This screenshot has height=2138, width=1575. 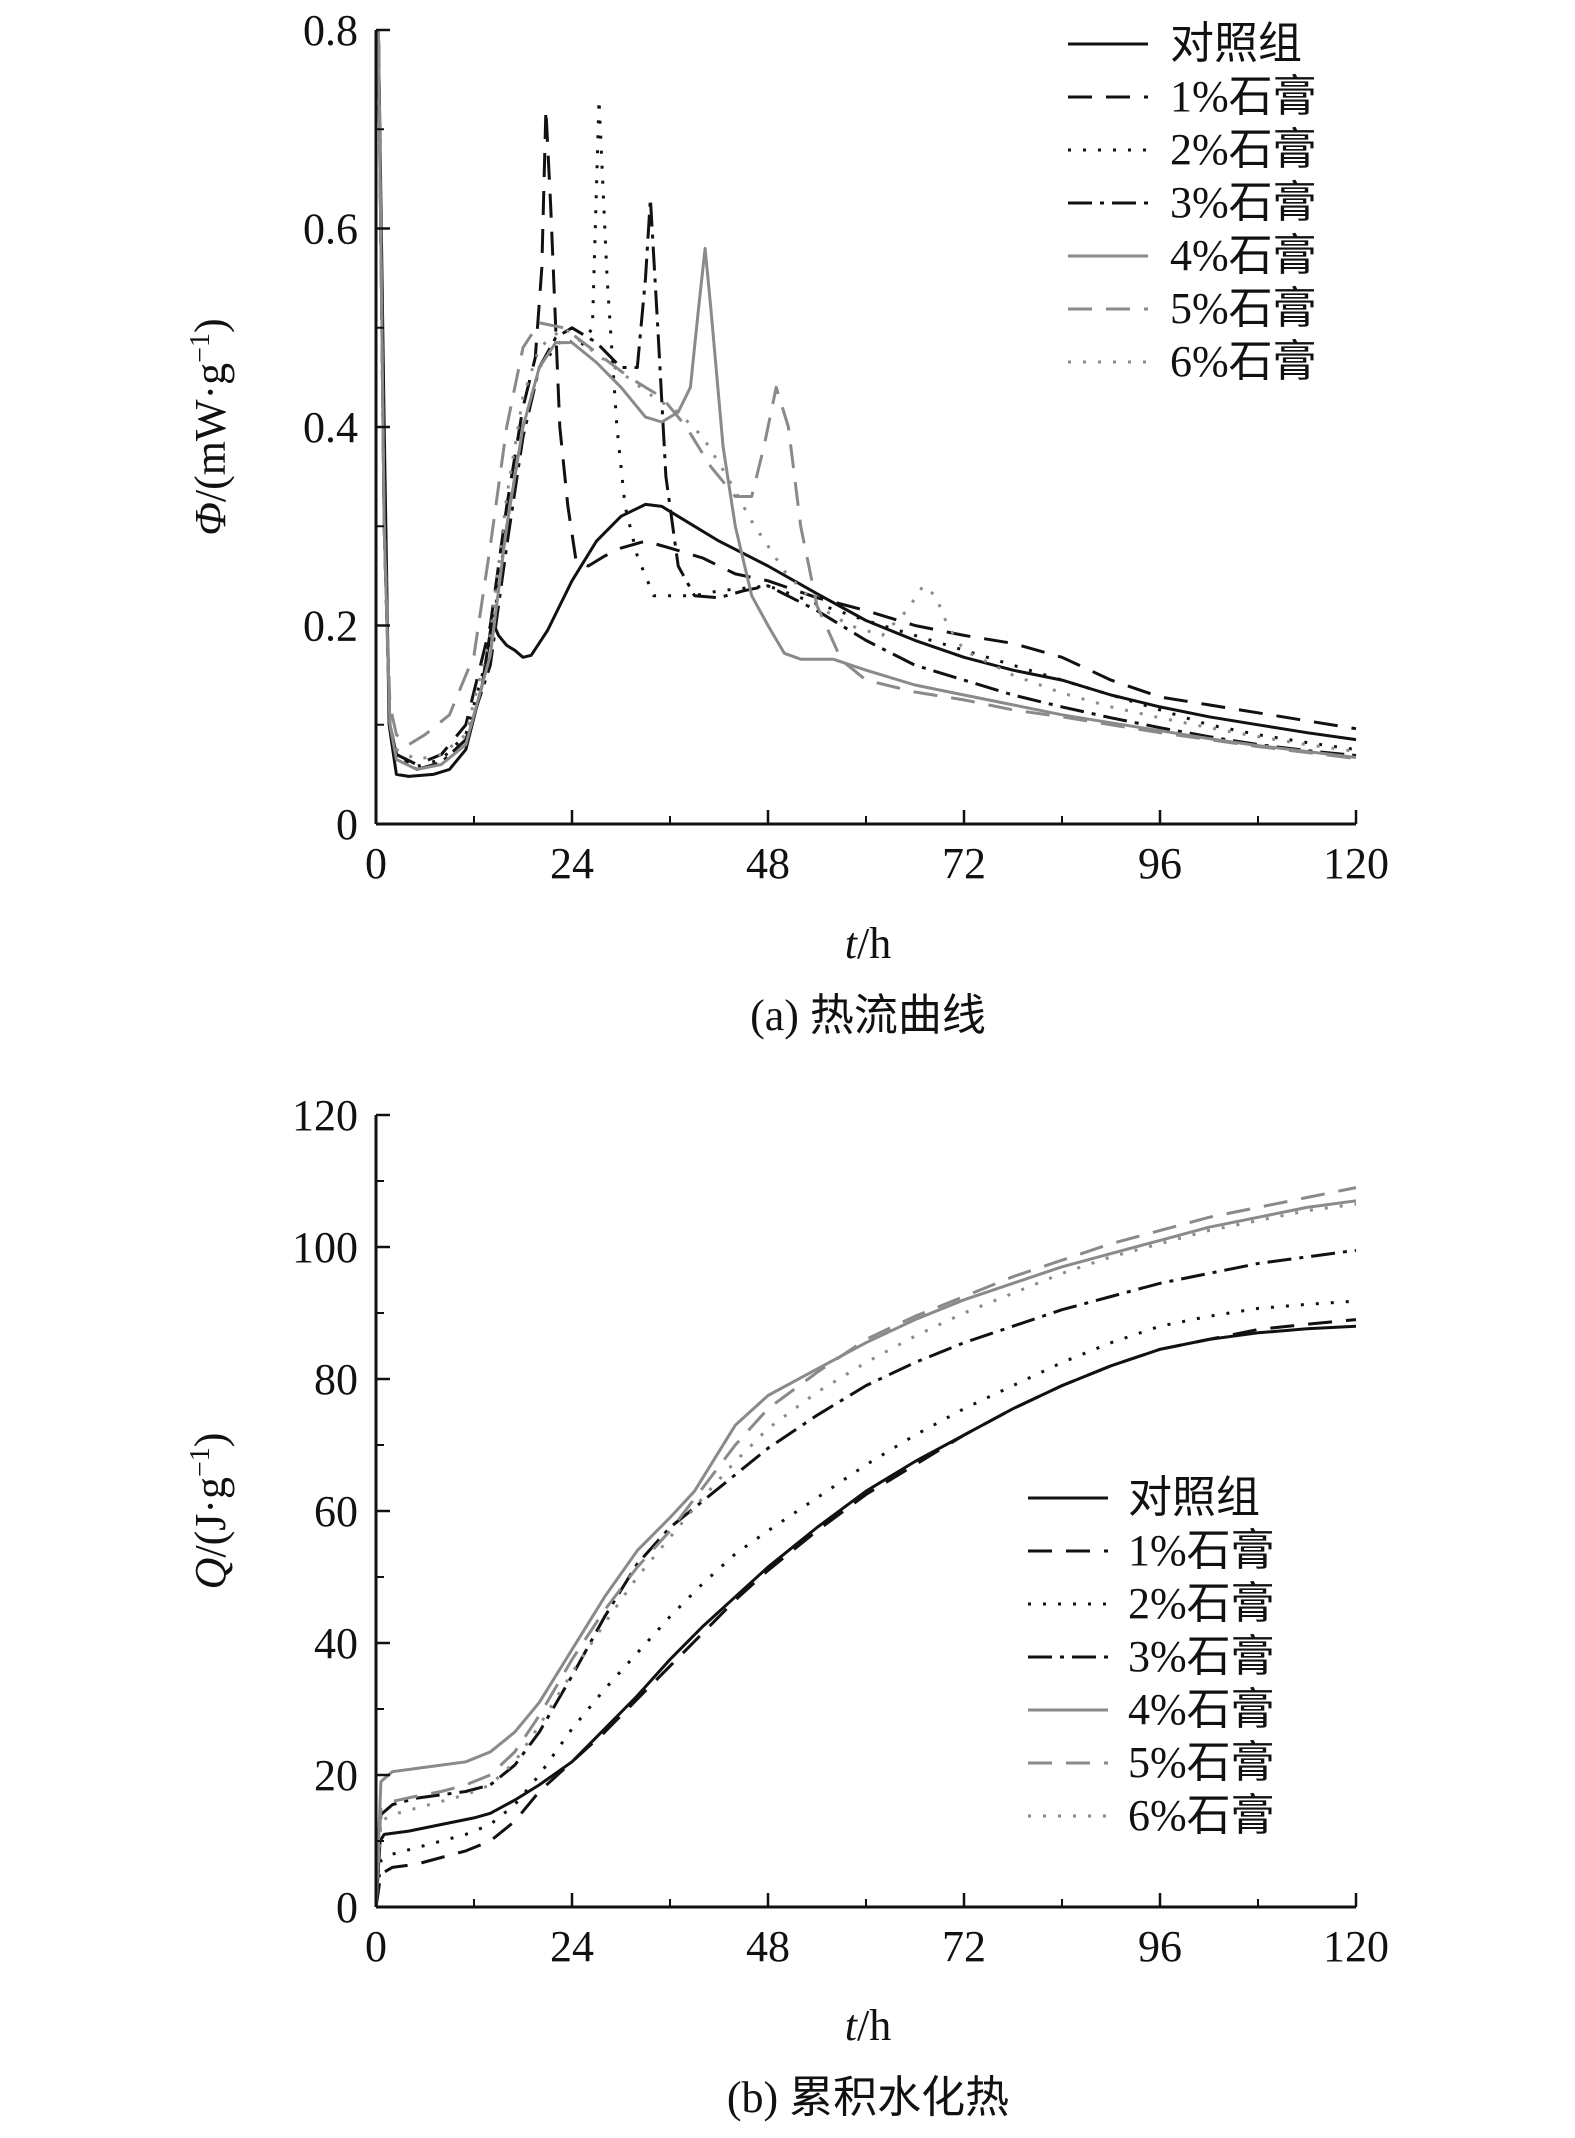 I want to click on y-axis-label: Q/(J·g−1), so click(x=210, y=1511).